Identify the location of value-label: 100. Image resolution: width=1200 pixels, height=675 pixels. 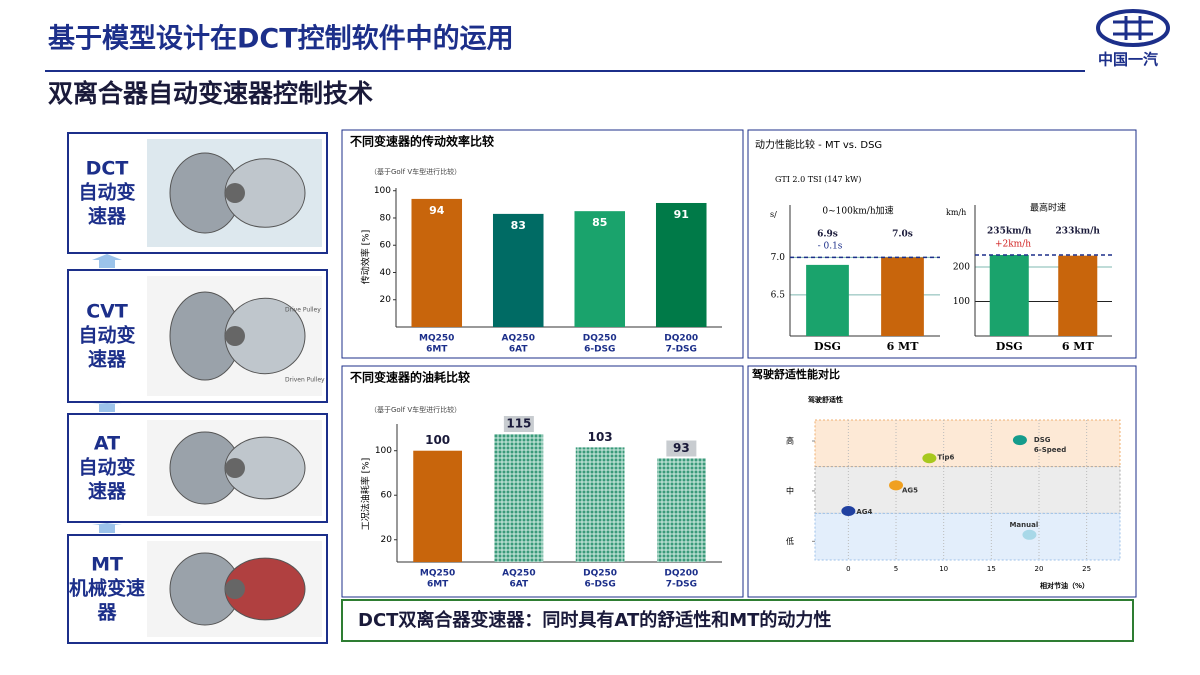
(437, 440).